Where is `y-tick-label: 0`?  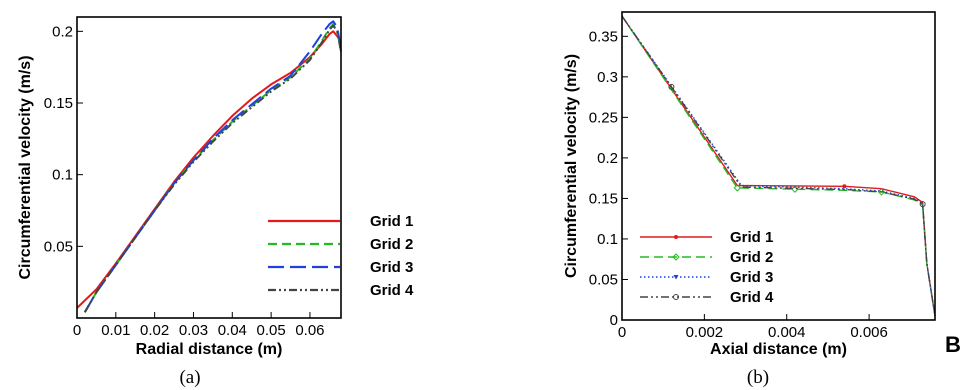 y-tick-label: 0 is located at coordinates (614, 320).